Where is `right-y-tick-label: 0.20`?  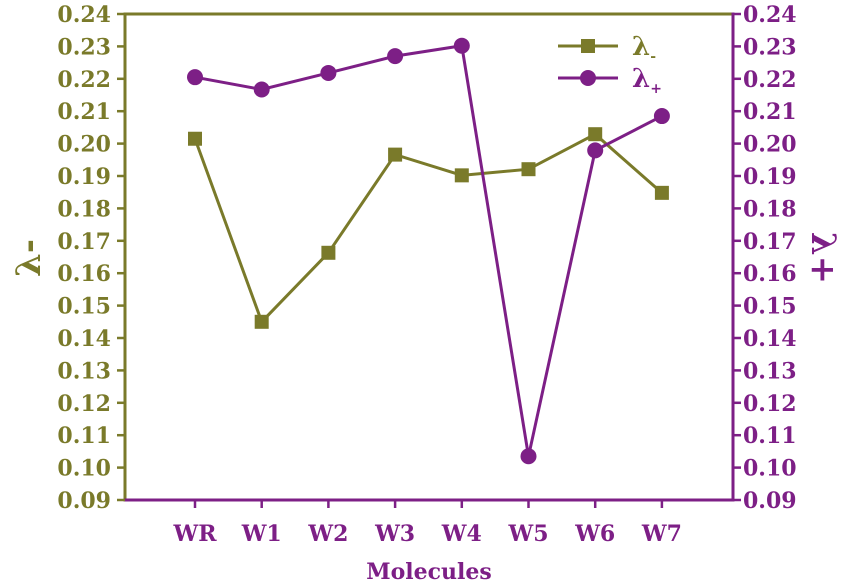 right-y-tick-label: 0.20 is located at coordinates (770, 145).